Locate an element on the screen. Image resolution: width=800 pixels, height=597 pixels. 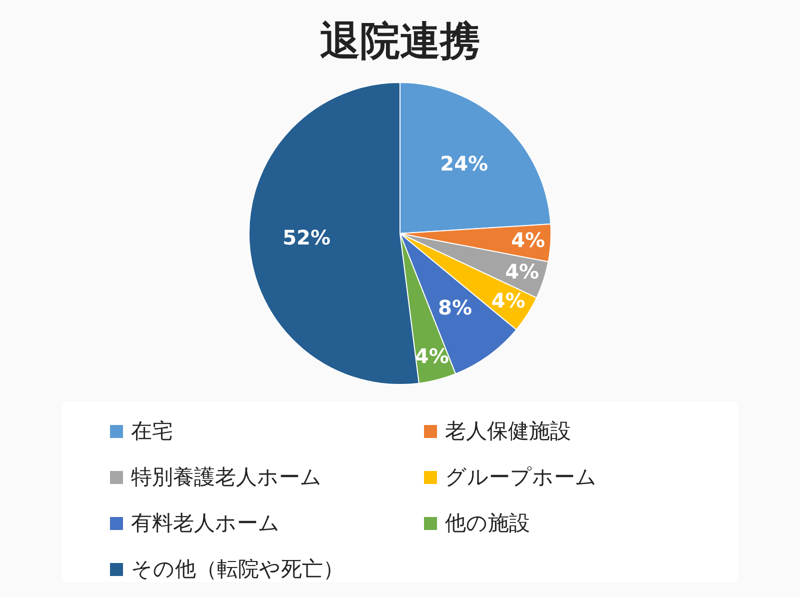
data-label: 52% is located at coordinates (306, 238).